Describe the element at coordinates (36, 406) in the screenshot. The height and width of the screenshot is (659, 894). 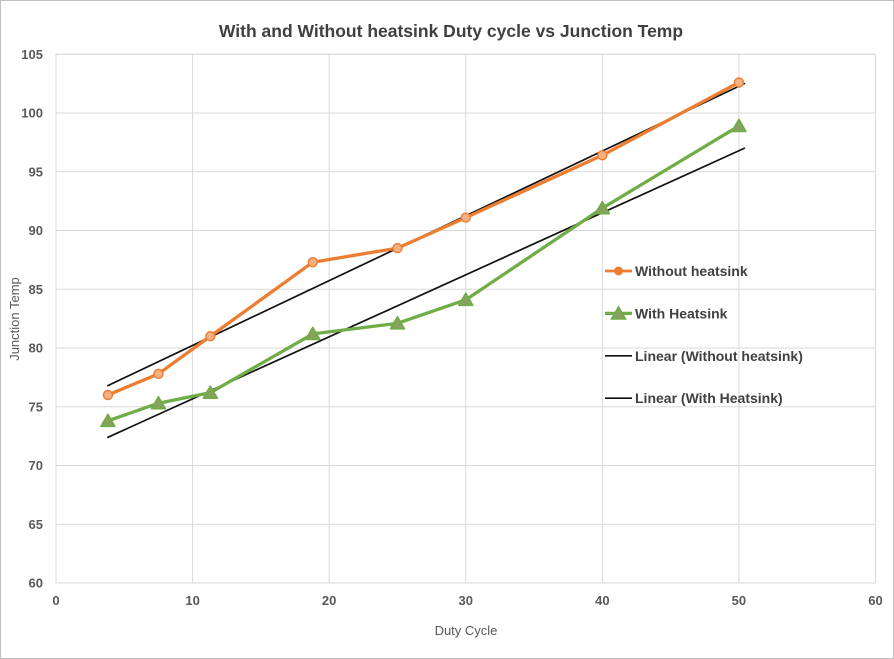
I see `y-tick-label: 75` at that location.